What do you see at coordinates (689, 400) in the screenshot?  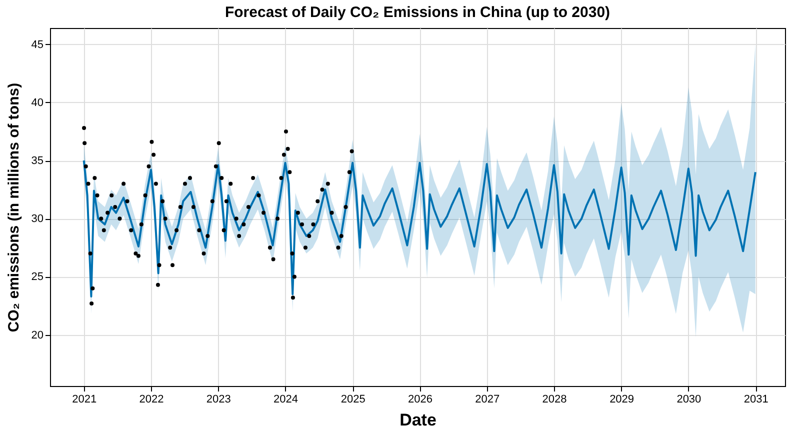 I see `x-tick-label: 2030` at bounding box center [689, 400].